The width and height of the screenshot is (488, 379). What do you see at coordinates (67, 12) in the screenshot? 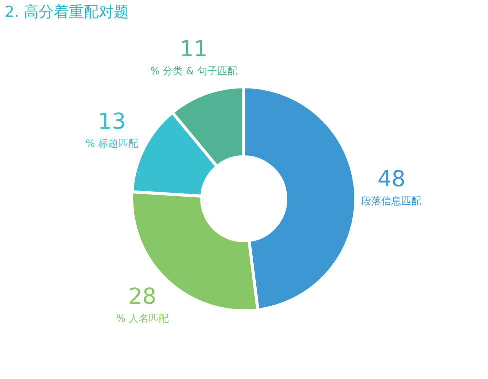
I see `chart-title: 2. 高分着重配对题` at bounding box center [67, 12].